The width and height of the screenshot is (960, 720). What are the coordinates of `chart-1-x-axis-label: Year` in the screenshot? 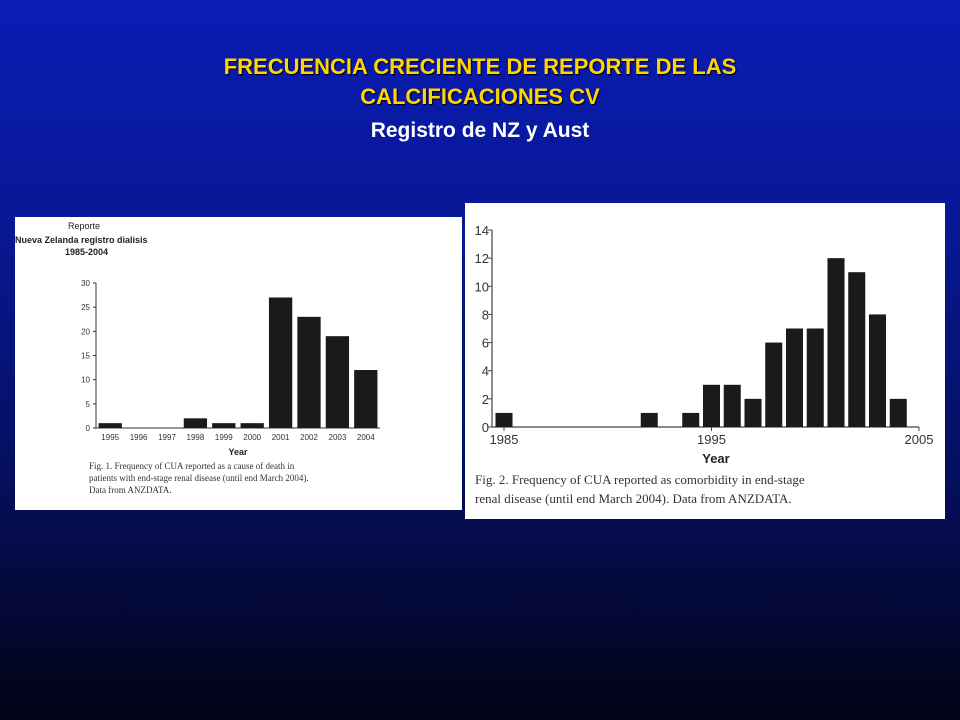 It's located at (238, 452).